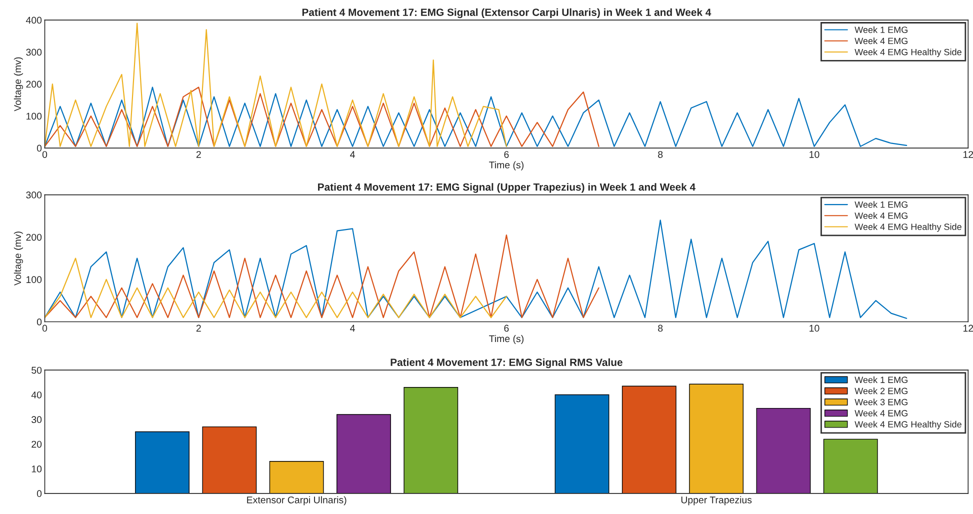  What do you see at coordinates (716, 501) in the screenshot?
I see `x-tick-label: Upper Trapezius` at bounding box center [716, 501].